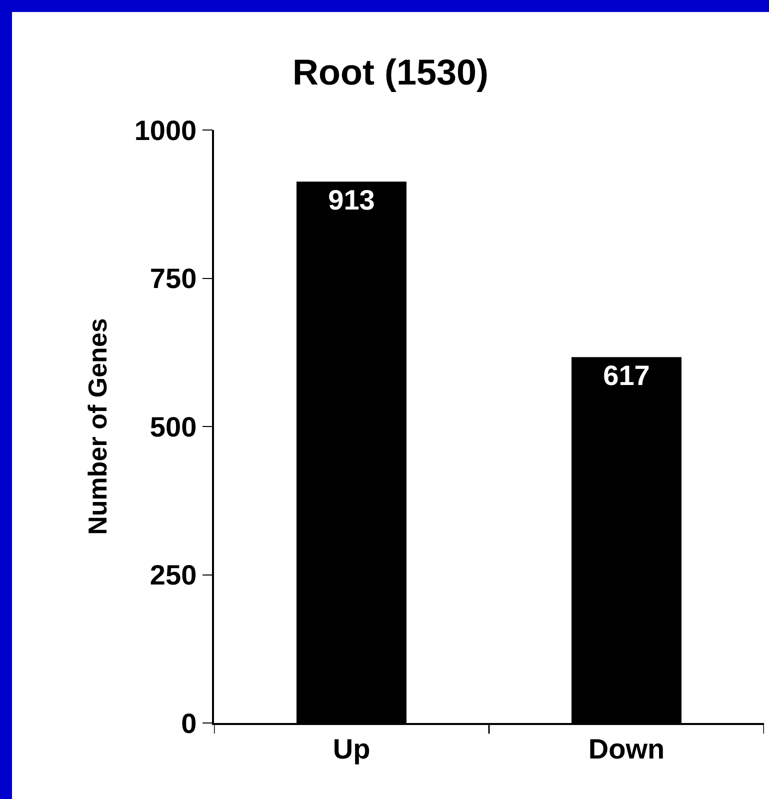 The image size is (769, 799). I want to click on y-tick-label: 250, so click(173, 575).